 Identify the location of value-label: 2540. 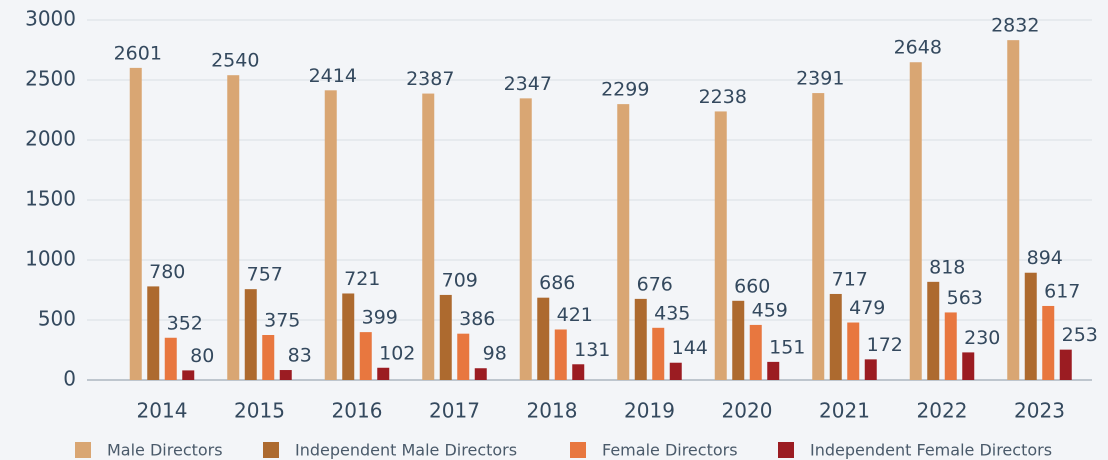
(235, 61).